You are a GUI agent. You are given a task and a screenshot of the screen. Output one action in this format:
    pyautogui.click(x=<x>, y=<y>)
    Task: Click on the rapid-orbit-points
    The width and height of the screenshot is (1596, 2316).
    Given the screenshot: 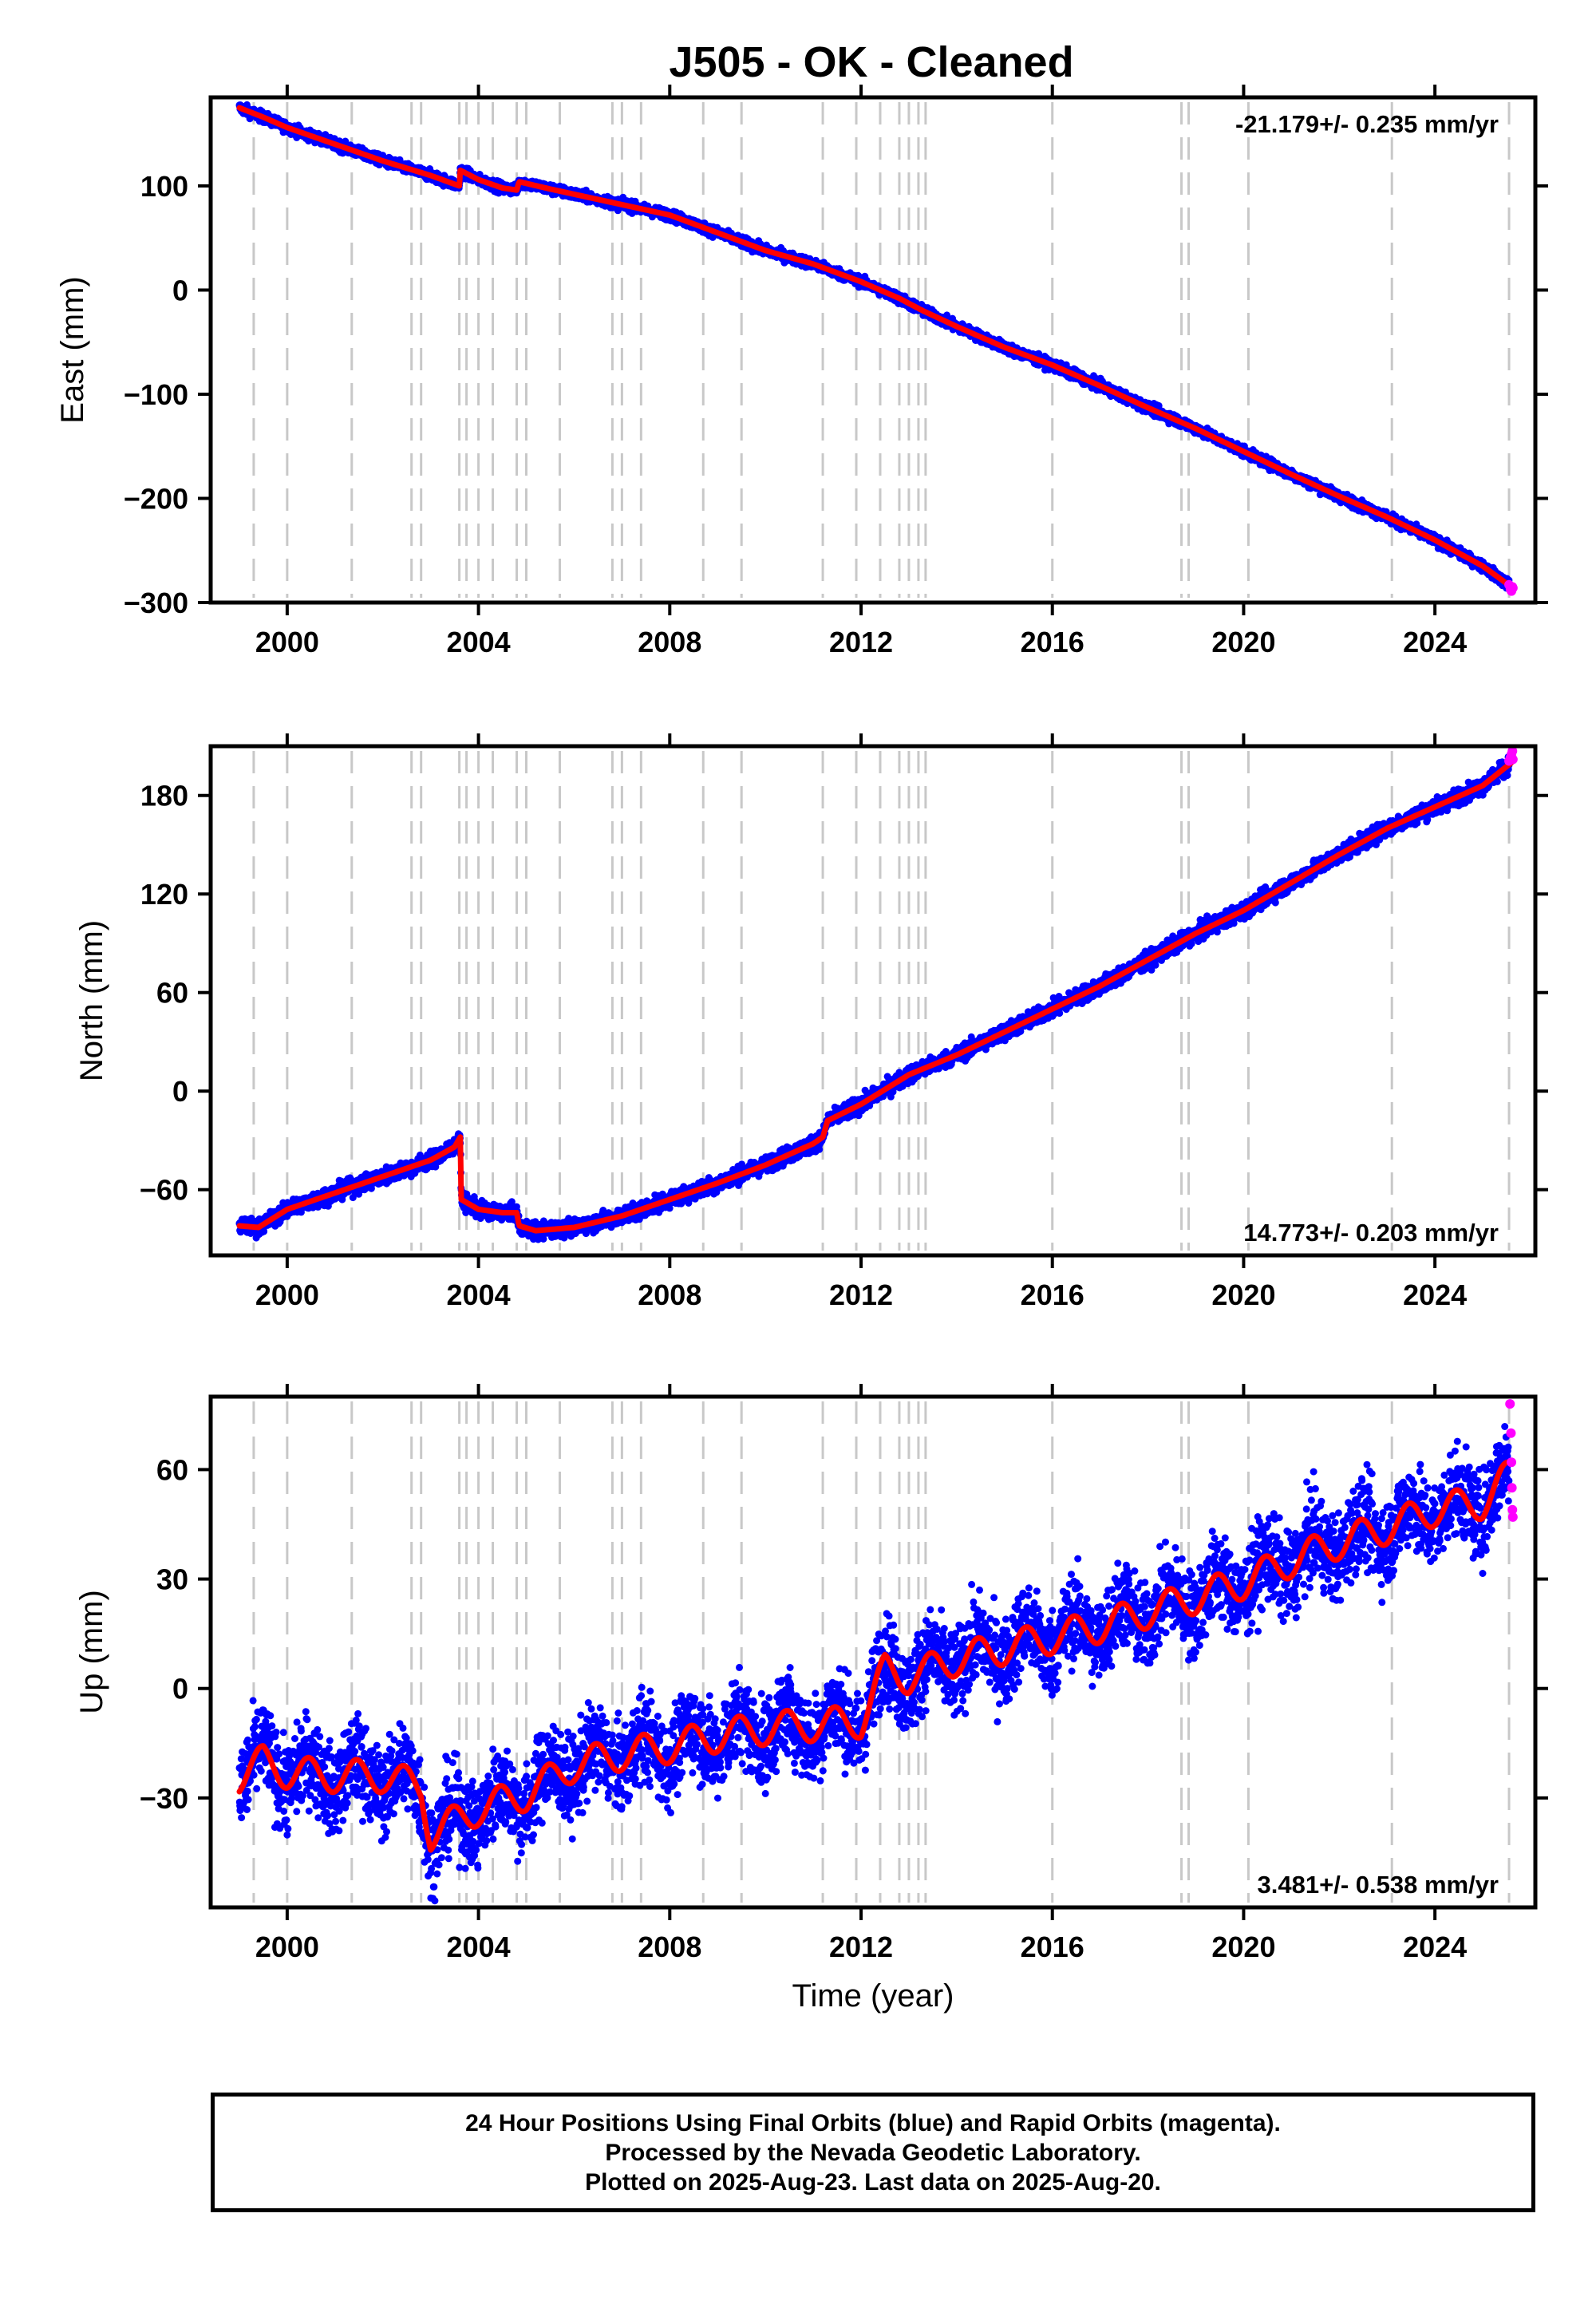 What is the action you would take?
    pyautogui.click(x=1511, y=587)
    